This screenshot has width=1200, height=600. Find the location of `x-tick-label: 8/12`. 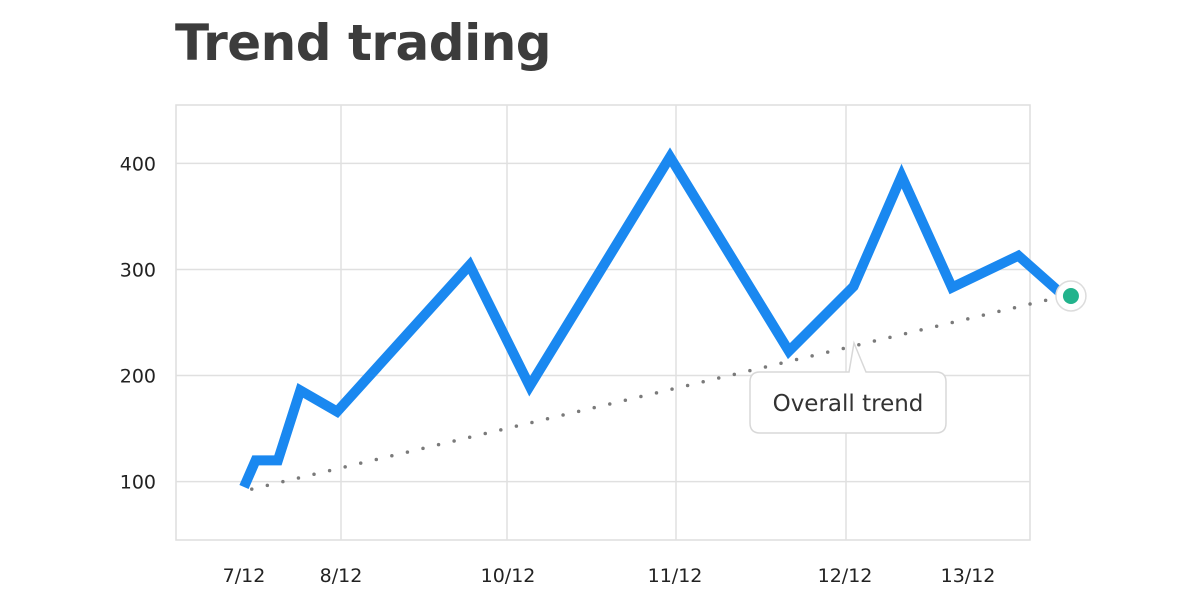

x-tick-label: 8/12 is located at coordinates (341, 576).